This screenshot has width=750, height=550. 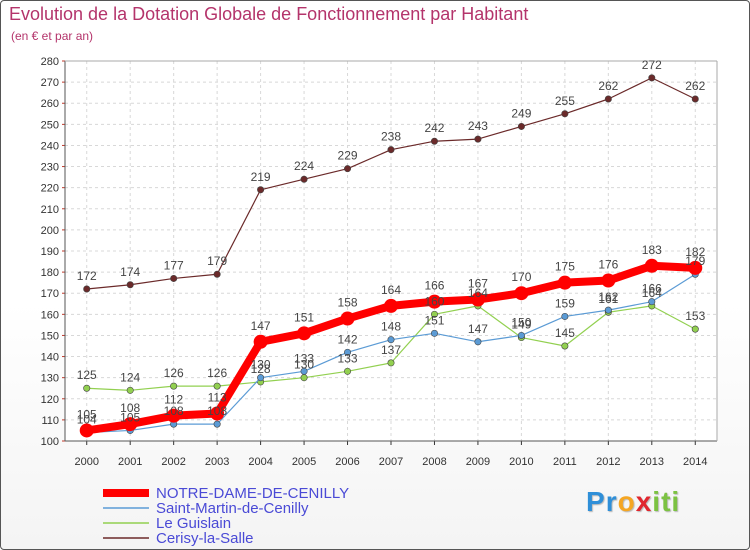 What do you see at coordinates (391, 462) in the screenshot?
I see `x-tick-label: 2007` at bounding box center [391, 462].